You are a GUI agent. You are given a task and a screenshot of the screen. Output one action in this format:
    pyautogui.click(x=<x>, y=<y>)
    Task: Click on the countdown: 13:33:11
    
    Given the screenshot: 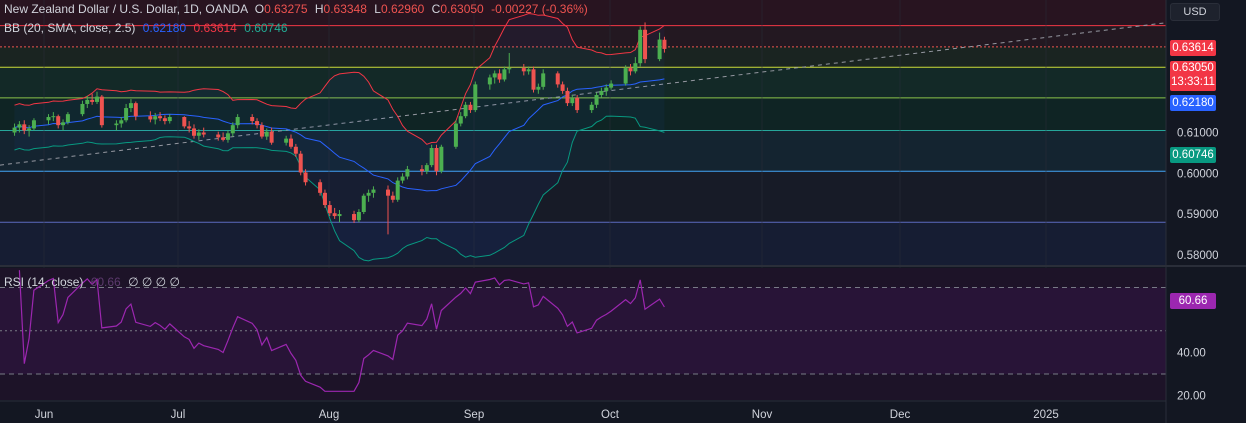 What is the action you would take?
    pyautogui.click(x=1193, y=82)
    